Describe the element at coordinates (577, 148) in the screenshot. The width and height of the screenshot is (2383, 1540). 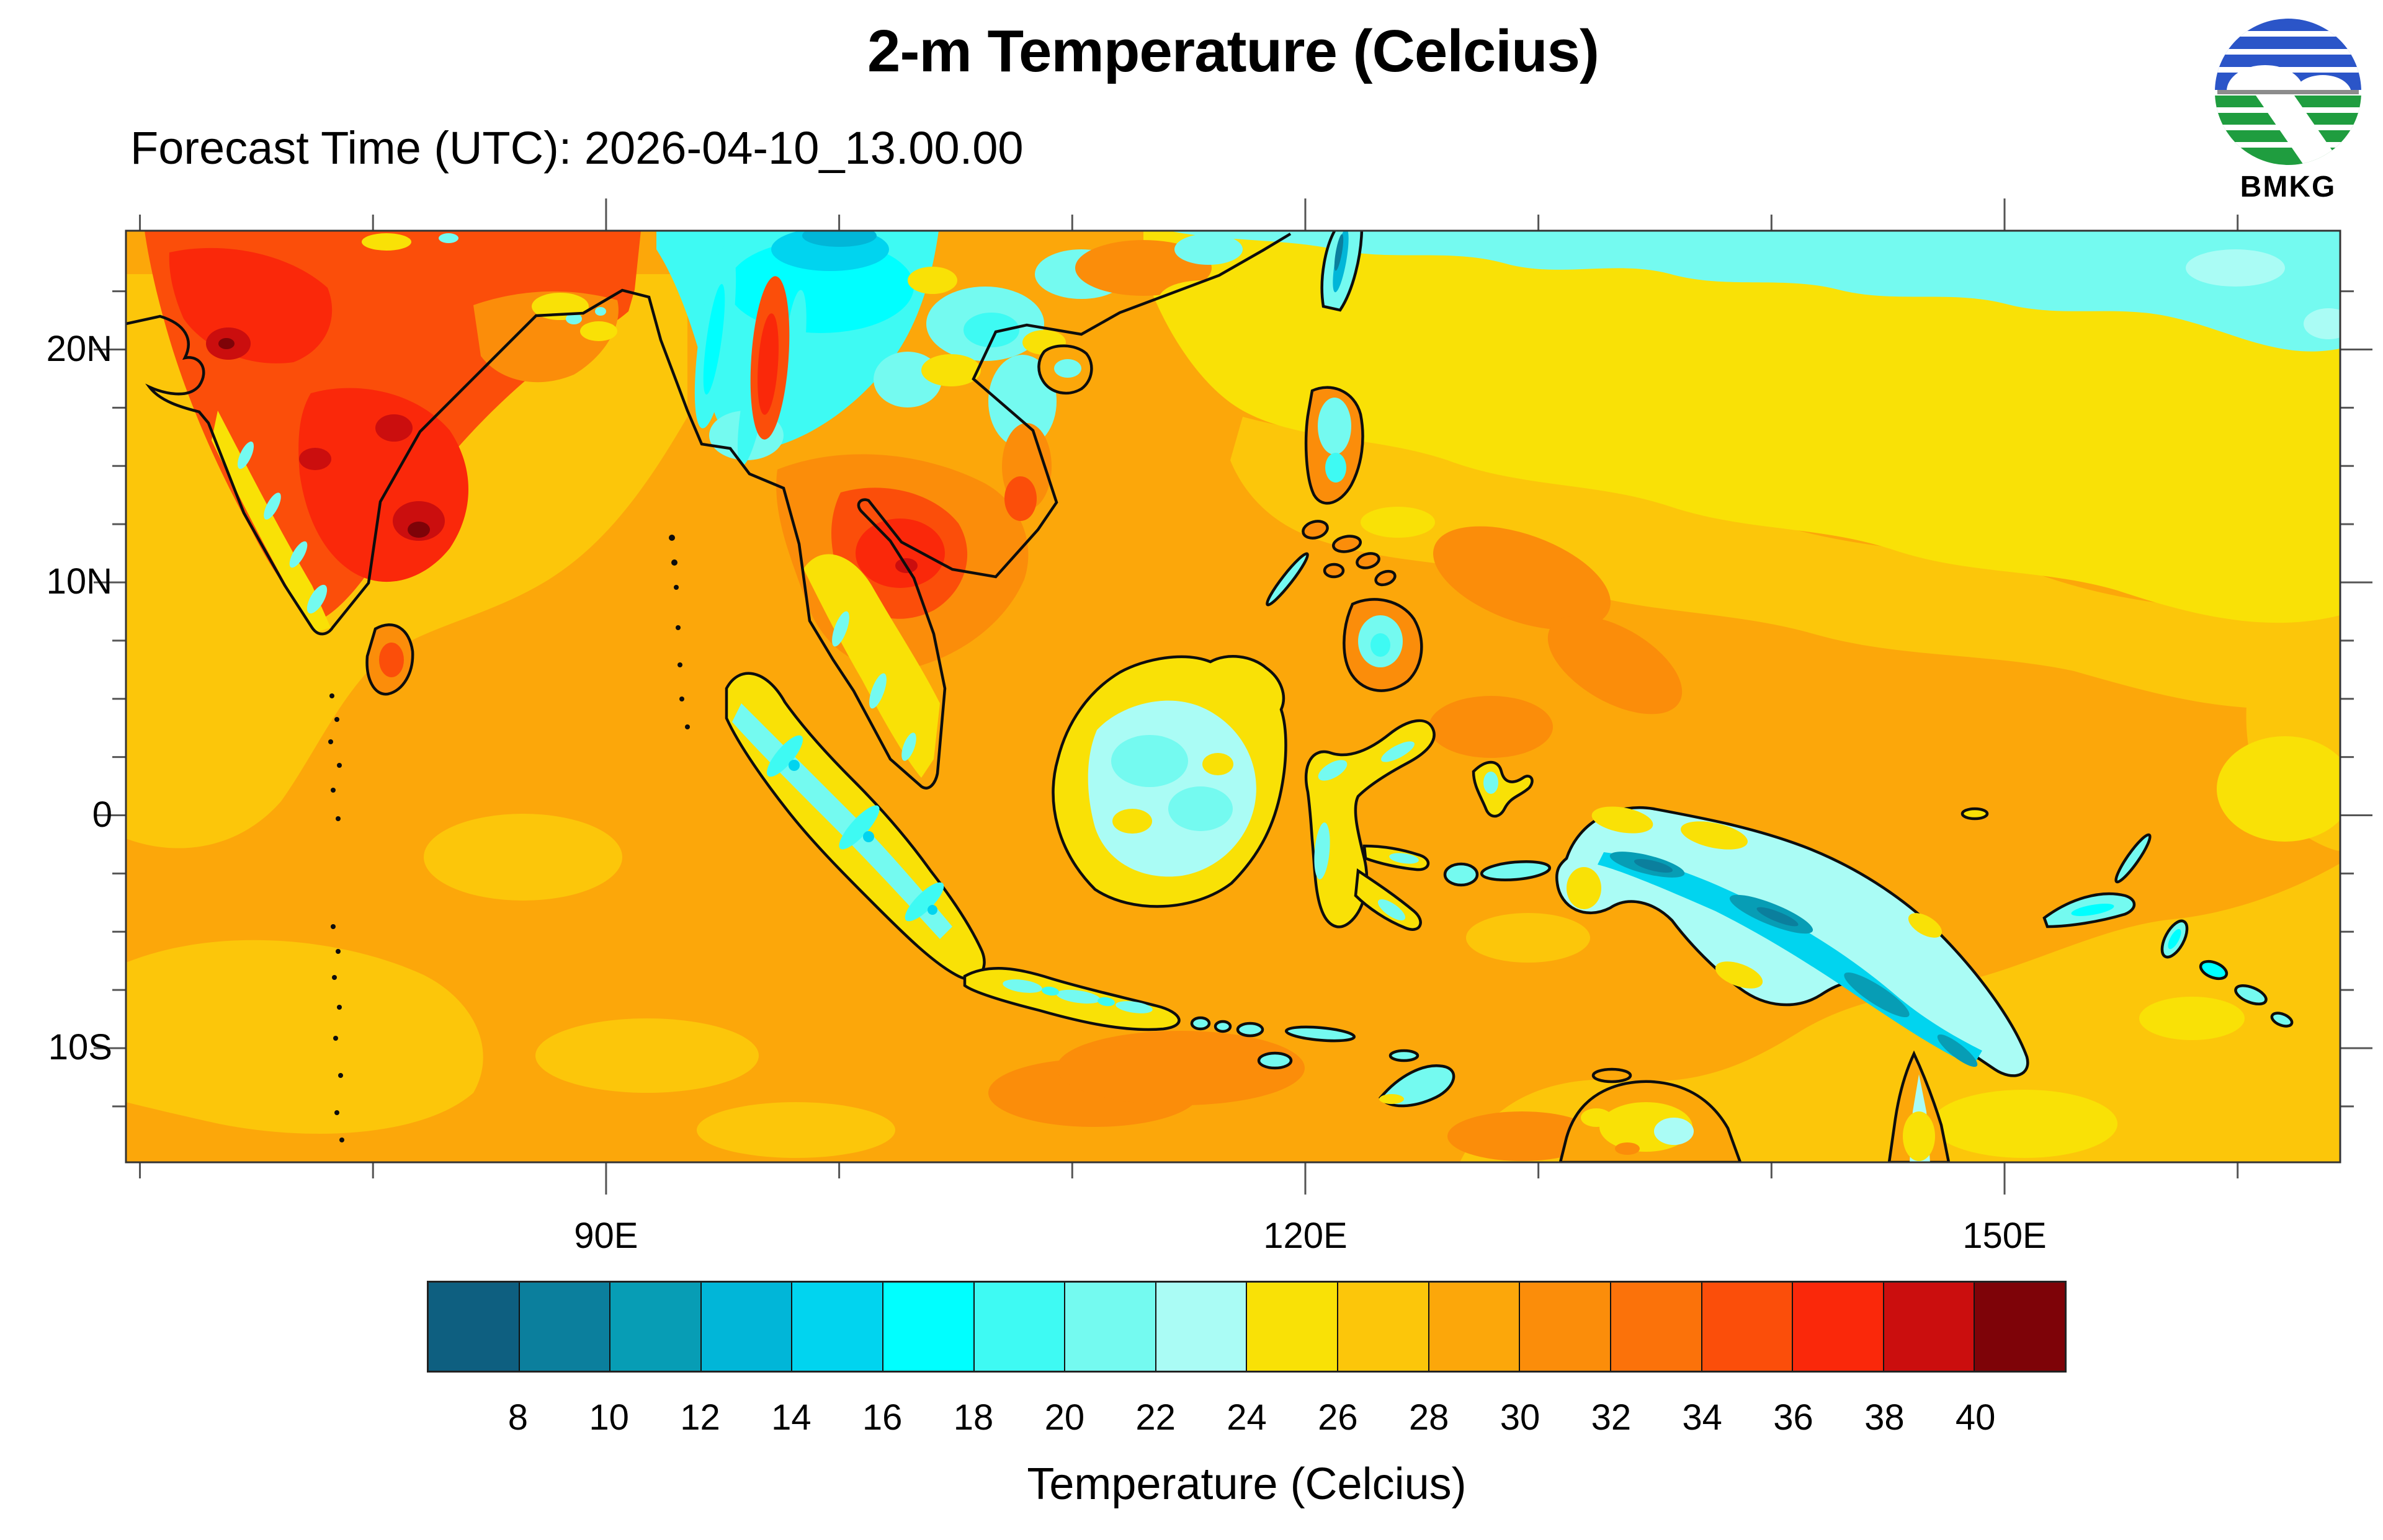
I see `forecast-time-label: Forecast Time (UTC): 2026-04-10_13.00.00` at that location.